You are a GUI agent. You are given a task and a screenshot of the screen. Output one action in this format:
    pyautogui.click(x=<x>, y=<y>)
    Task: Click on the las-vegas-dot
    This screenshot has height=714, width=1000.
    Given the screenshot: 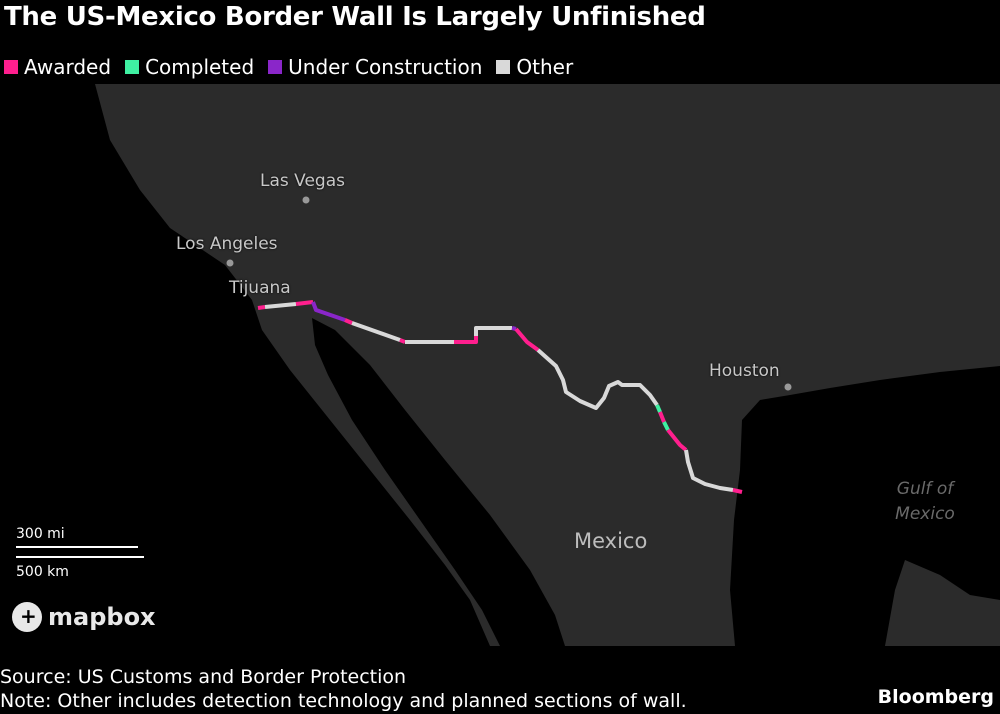 What is the action you would take?
    pyautogui.click(x=306, y=200)
    